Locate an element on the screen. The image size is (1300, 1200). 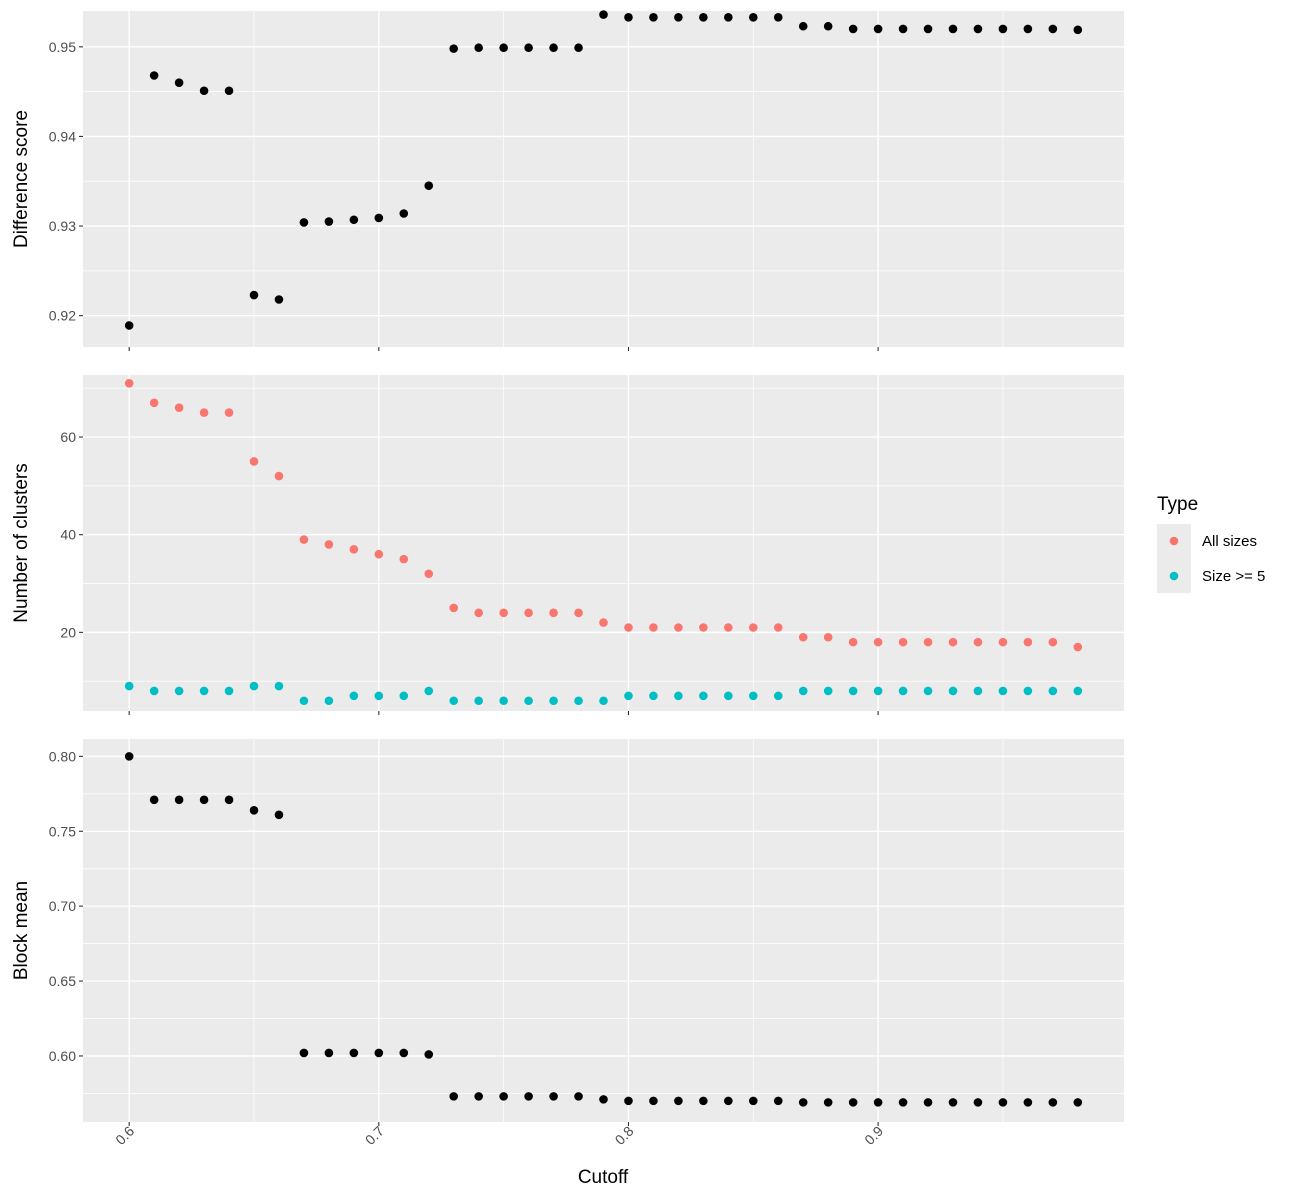
y-tick-label: 0.60 is located at coordinates (62, 1056).